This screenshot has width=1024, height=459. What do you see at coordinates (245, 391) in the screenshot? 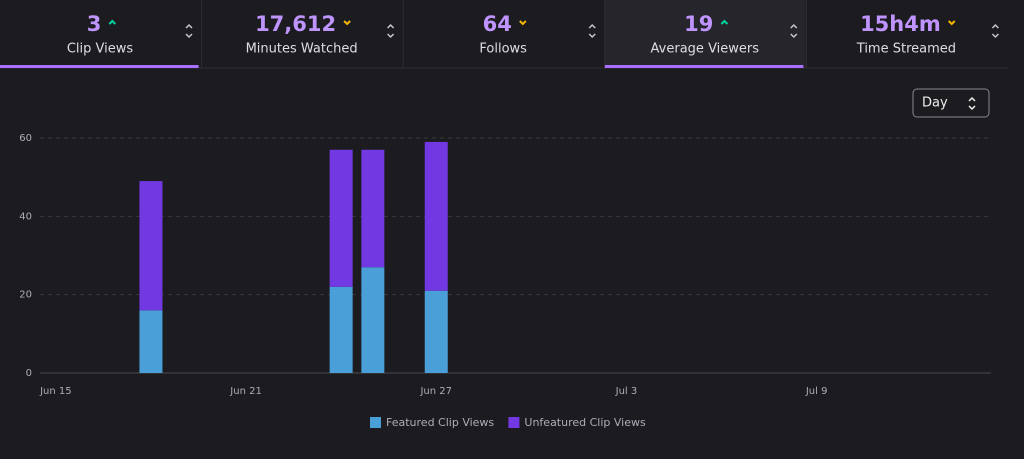
I see `x-tick-label: Jun 21` at bounding box center [245, 391].